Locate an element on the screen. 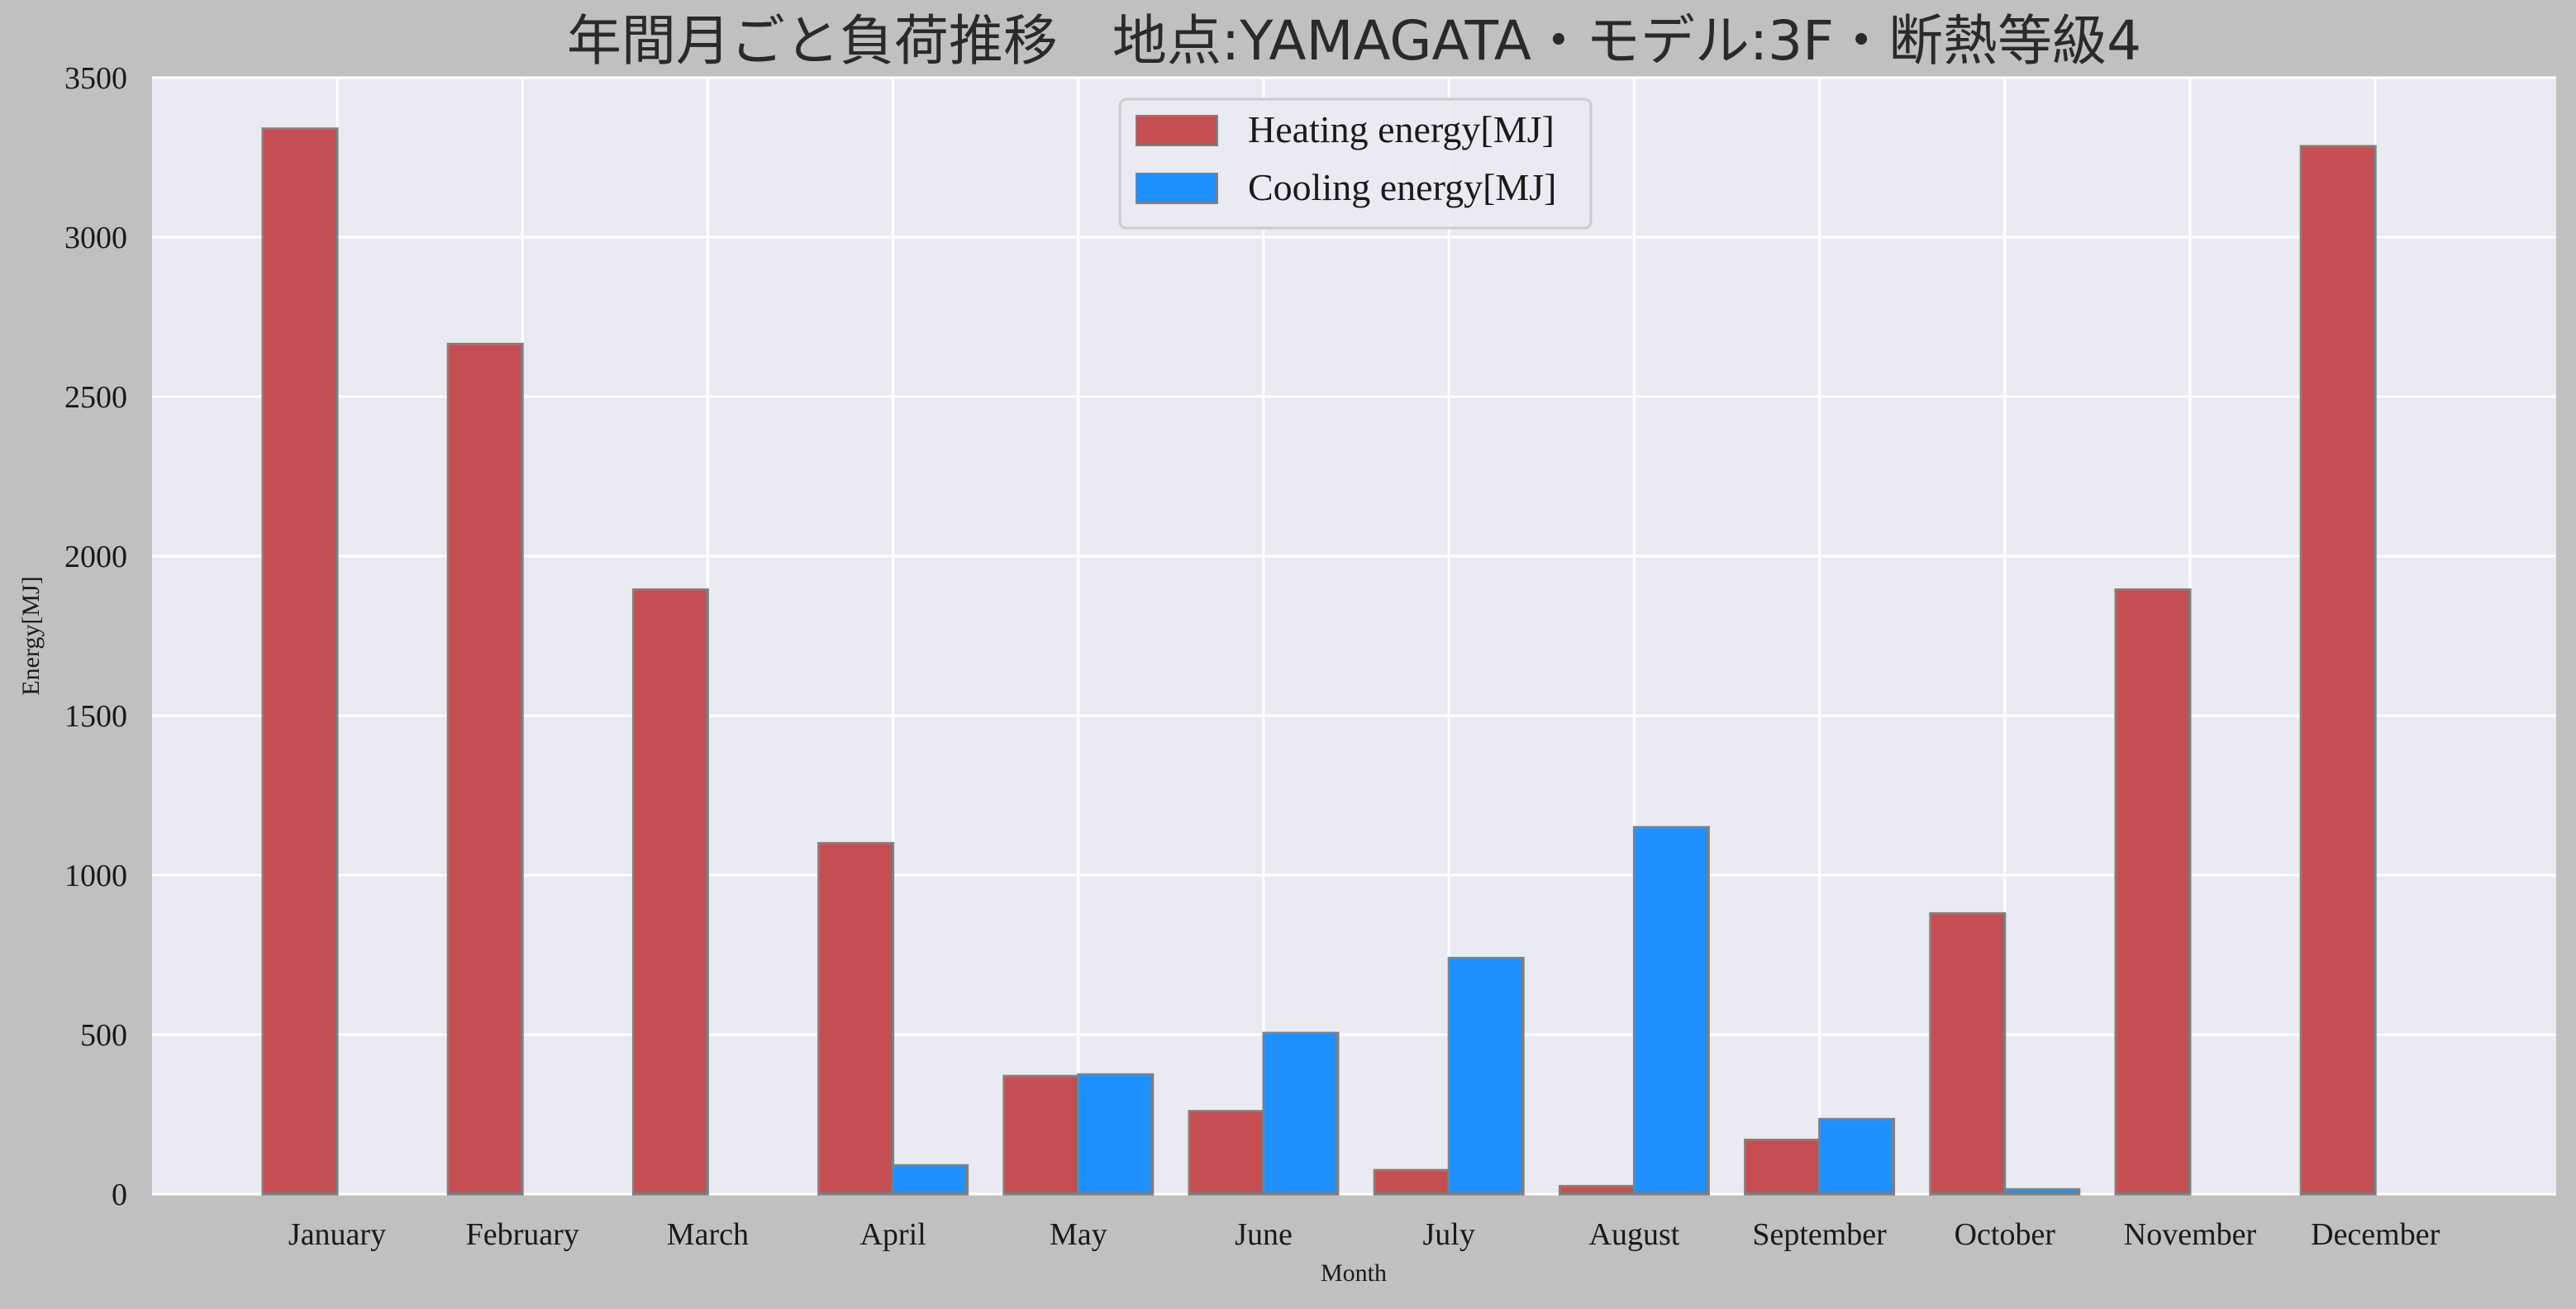  heating-bar-september is located at coordinates (1783, 1167).